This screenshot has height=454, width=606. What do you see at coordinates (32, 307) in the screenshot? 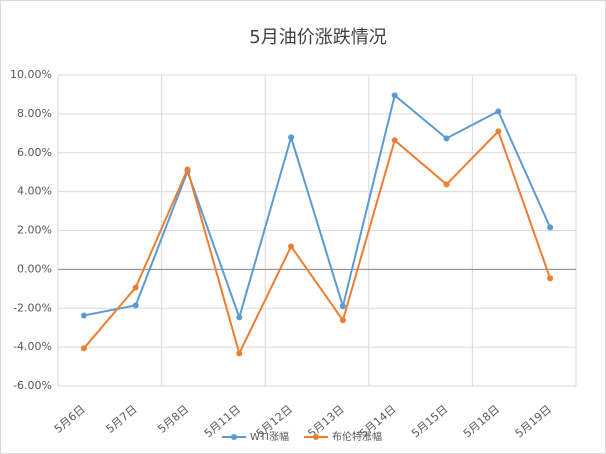
I see `y-tick-label: -2.00%` at bounding box center [32, 307].